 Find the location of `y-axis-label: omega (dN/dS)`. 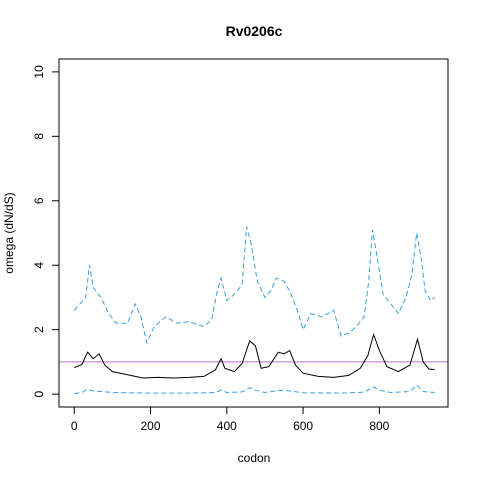

y-axis-label: omega (dN/dS) is located at coordinates (9, 232).